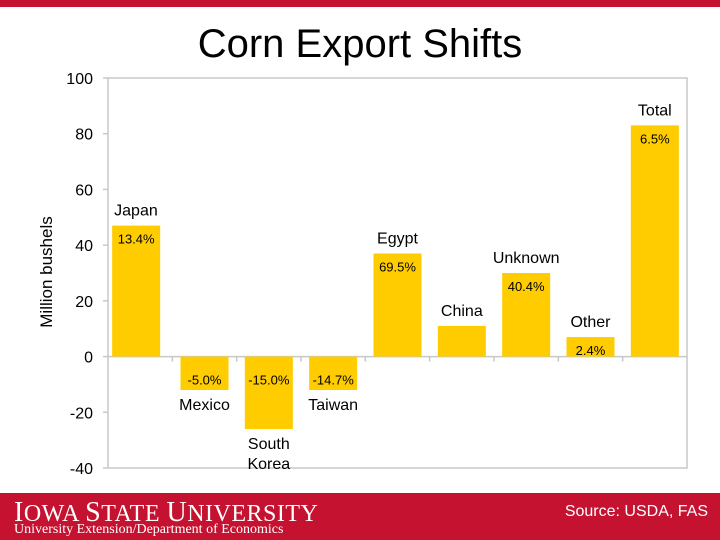 The height and width of the screenshot is (540, 720). Describe the element at coordinates (333, 405) in the screenshot. I see `category-label: Taiwan` at that location.